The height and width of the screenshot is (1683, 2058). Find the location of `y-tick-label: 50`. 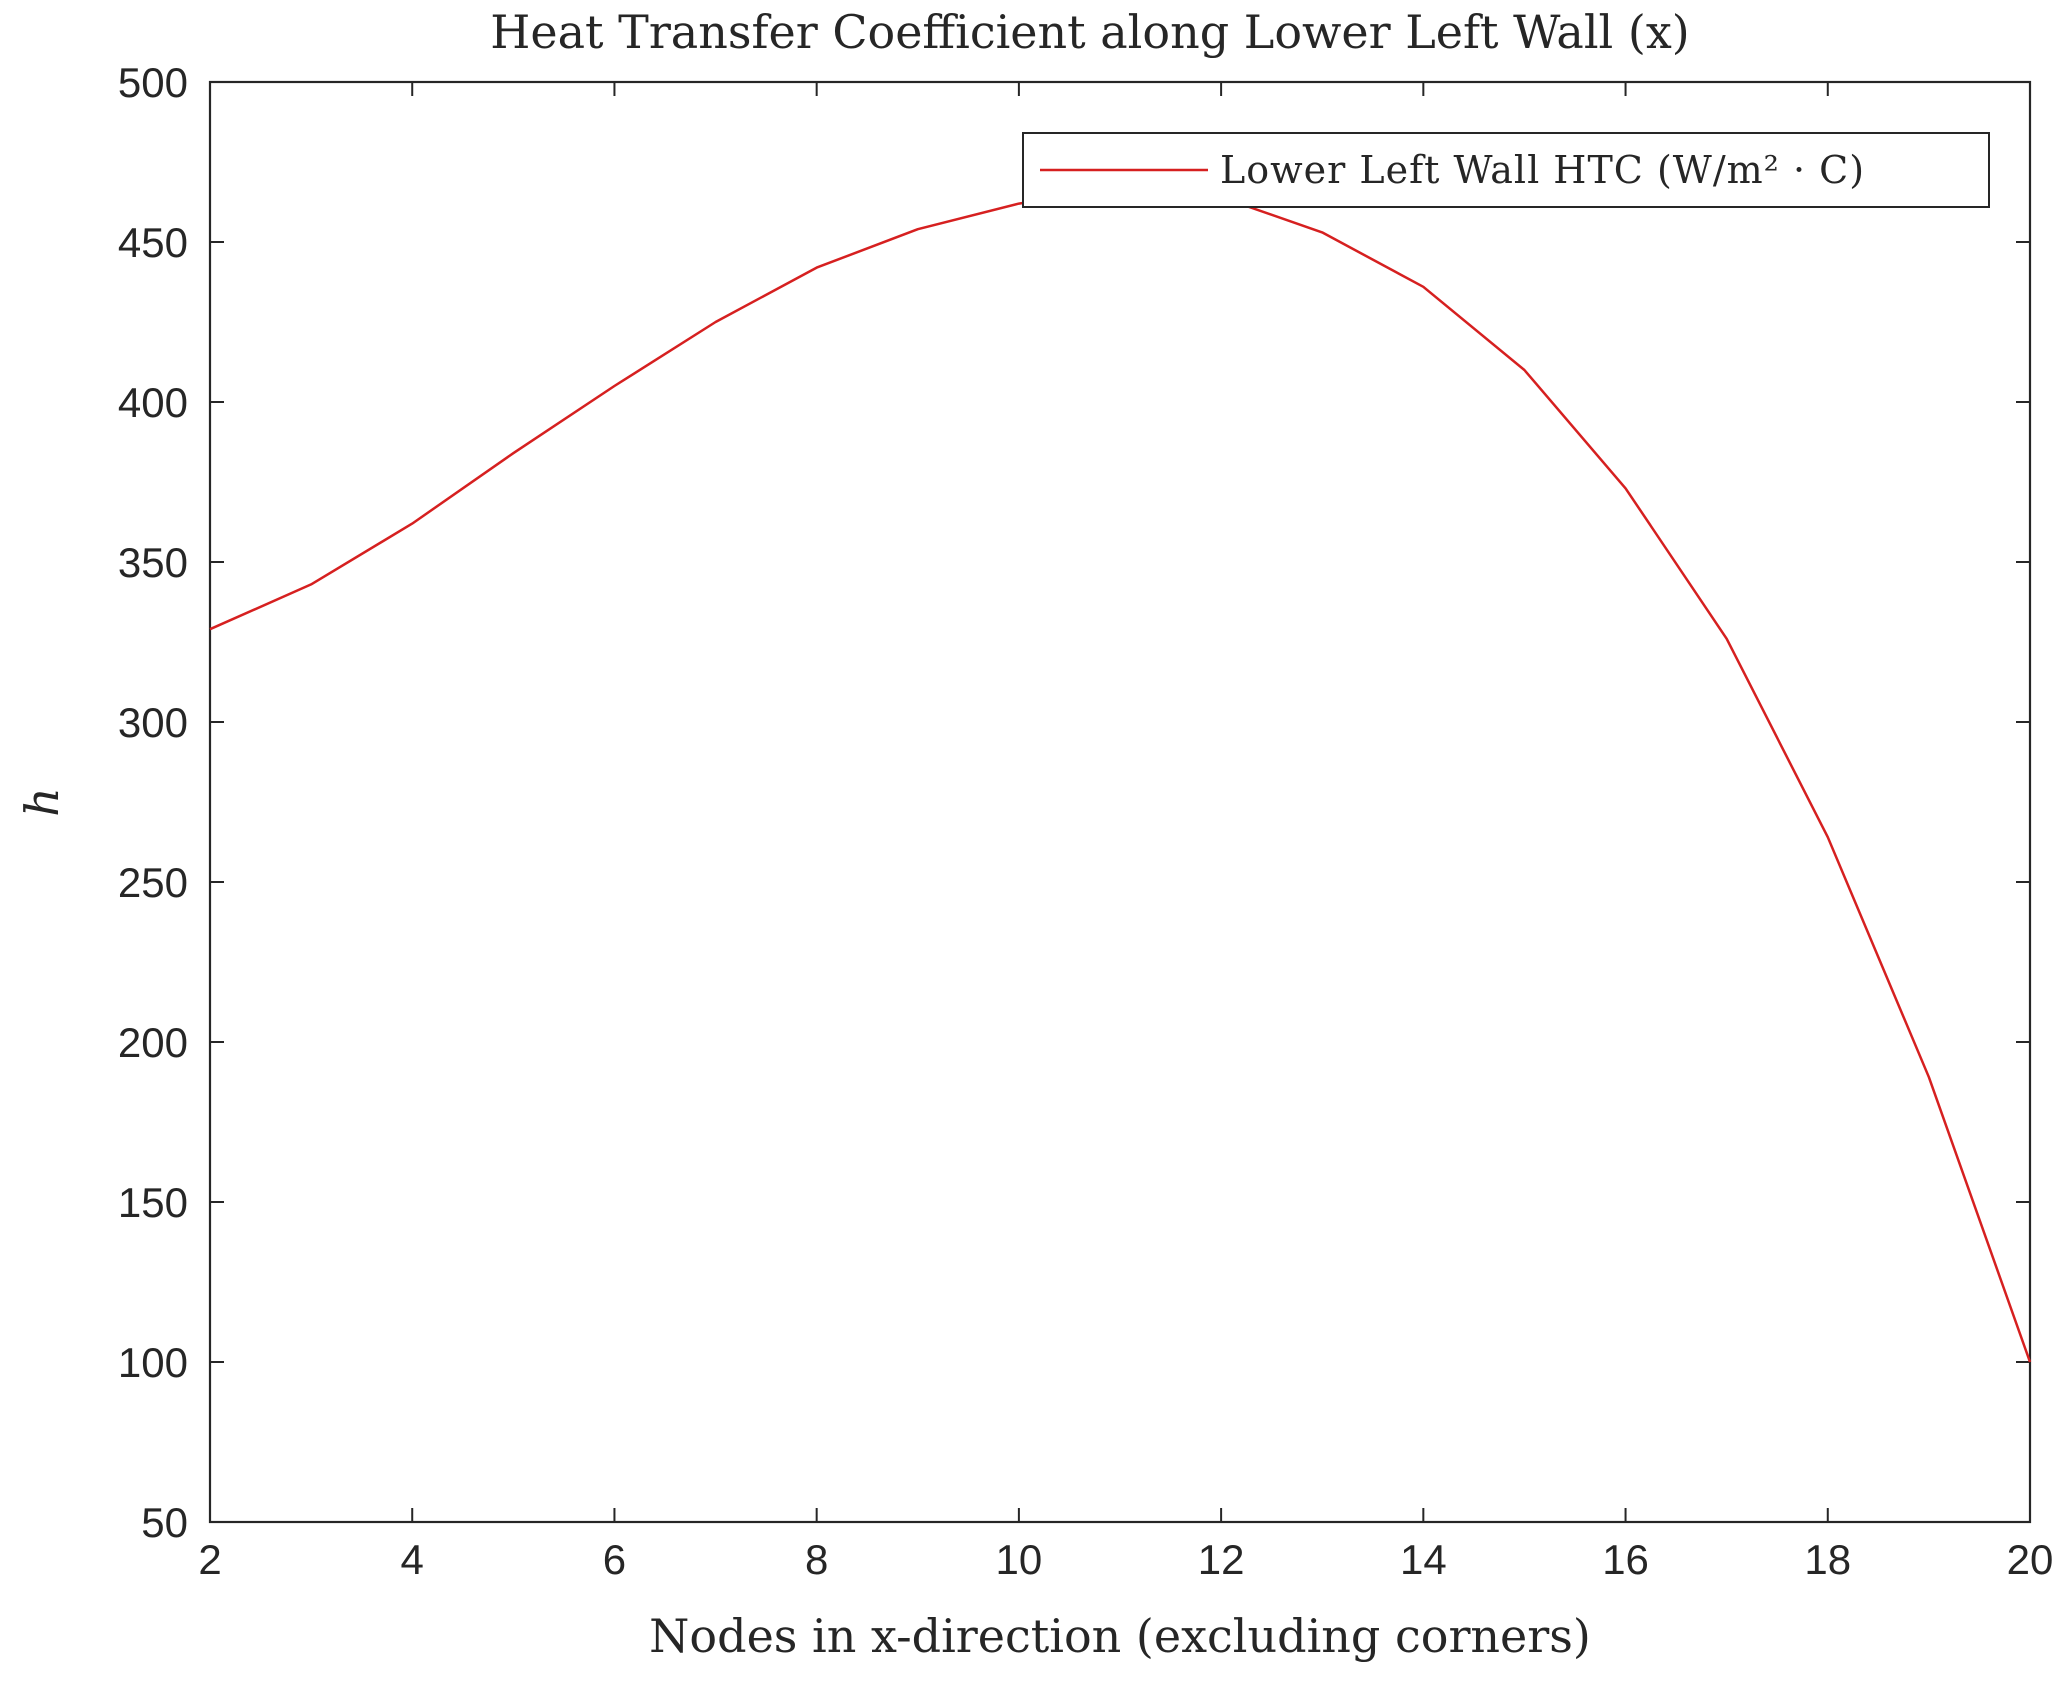

y-tick-label: 50 is located at coordinates (164, 1522).